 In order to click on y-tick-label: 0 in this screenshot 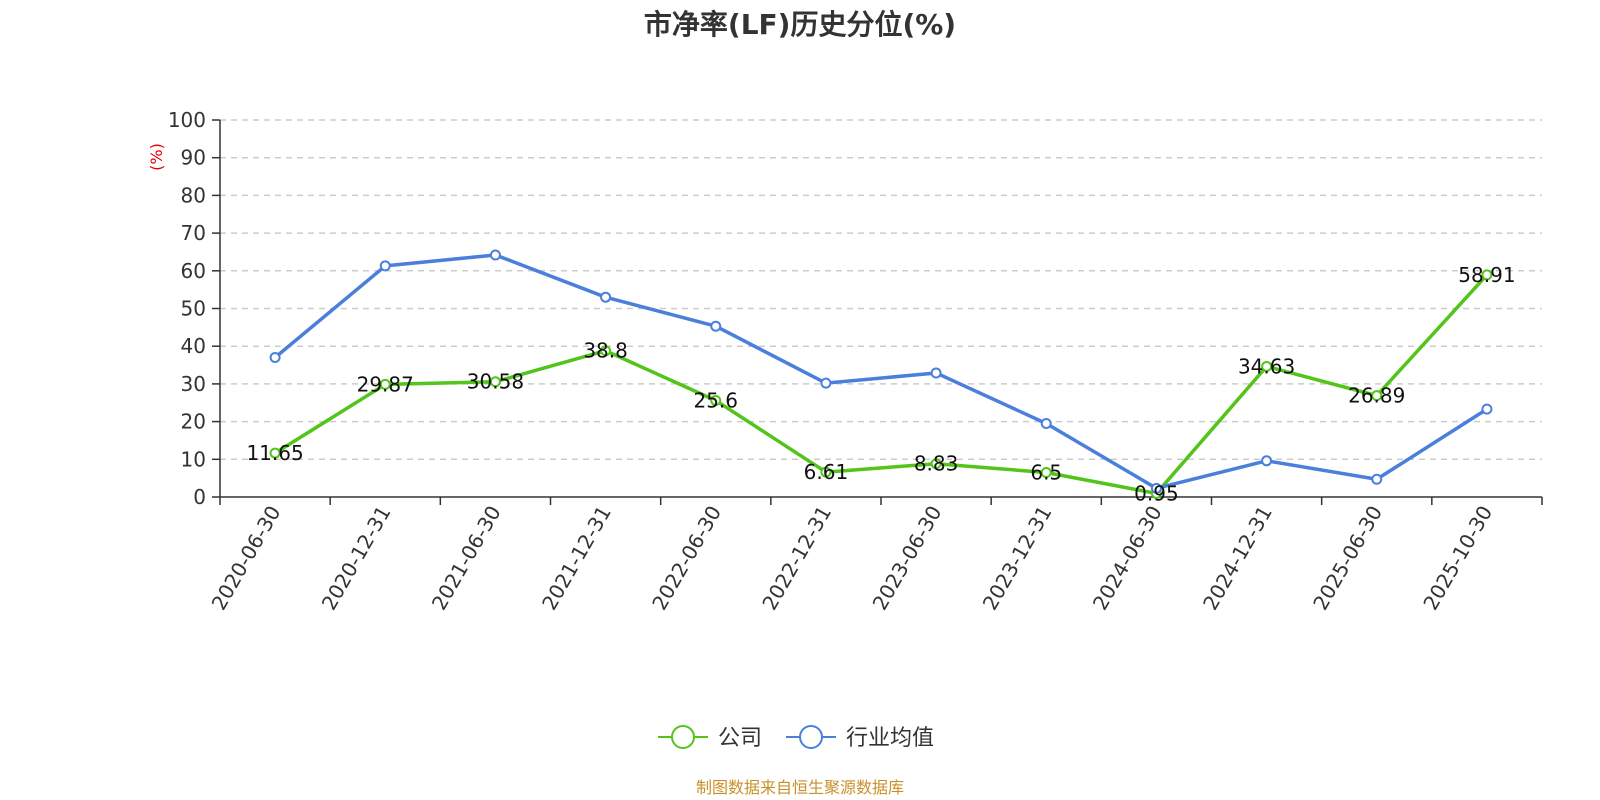, I will do `click(199, 497)`.